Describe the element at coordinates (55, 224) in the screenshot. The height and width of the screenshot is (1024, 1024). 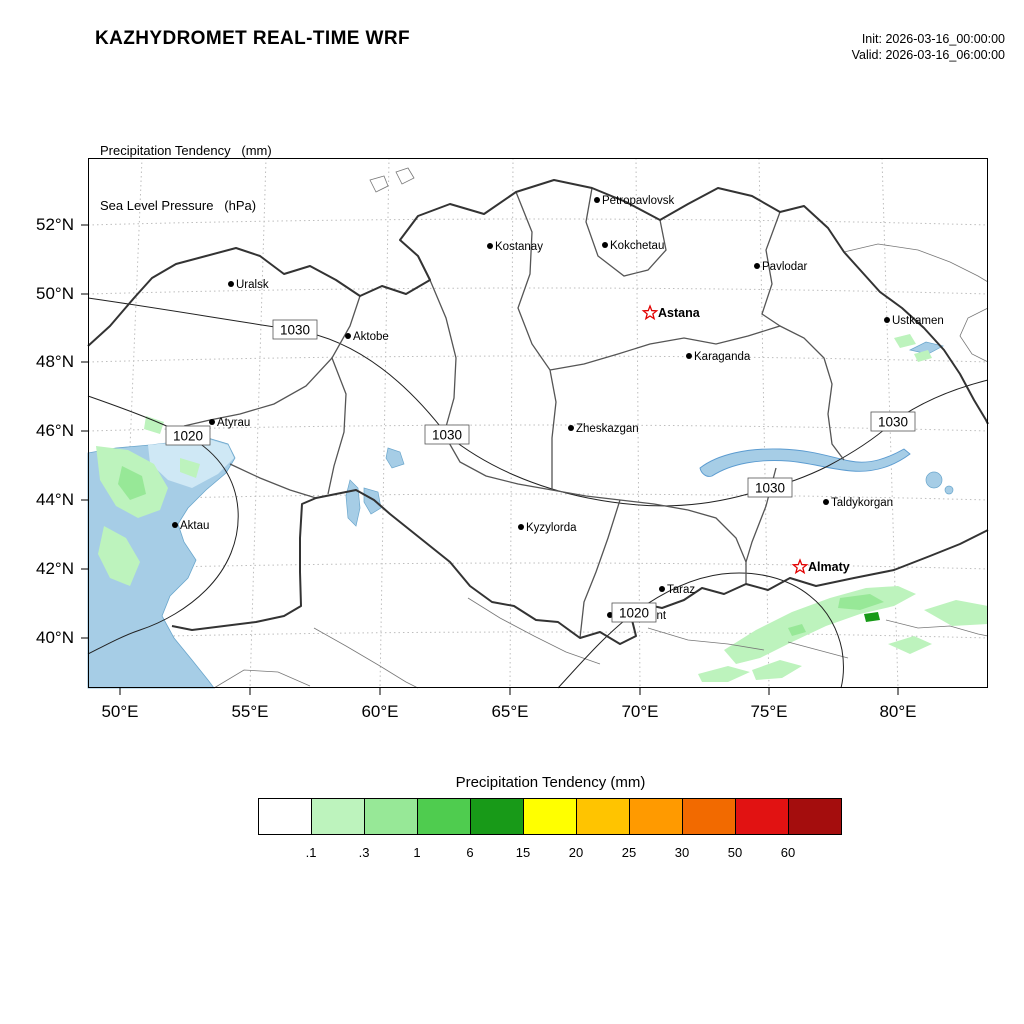
I see `lat-label: 52°N` at that location.